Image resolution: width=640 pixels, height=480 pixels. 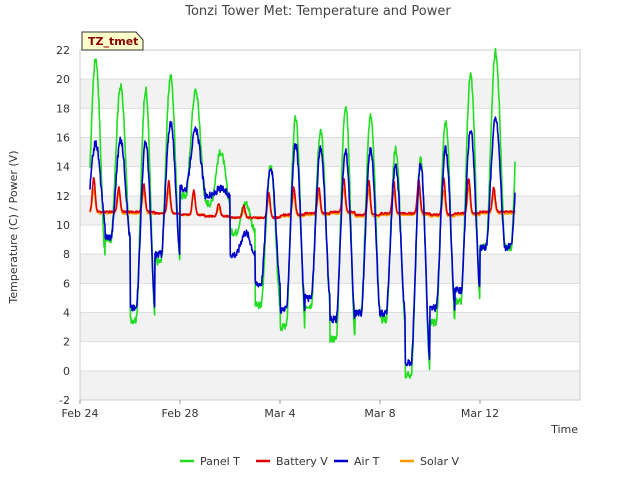 I want to click on x-axis-ticks: Feb 24 Feb 28 Mar 4 Mar 8 Mar 12, so click(x=280, y=410).